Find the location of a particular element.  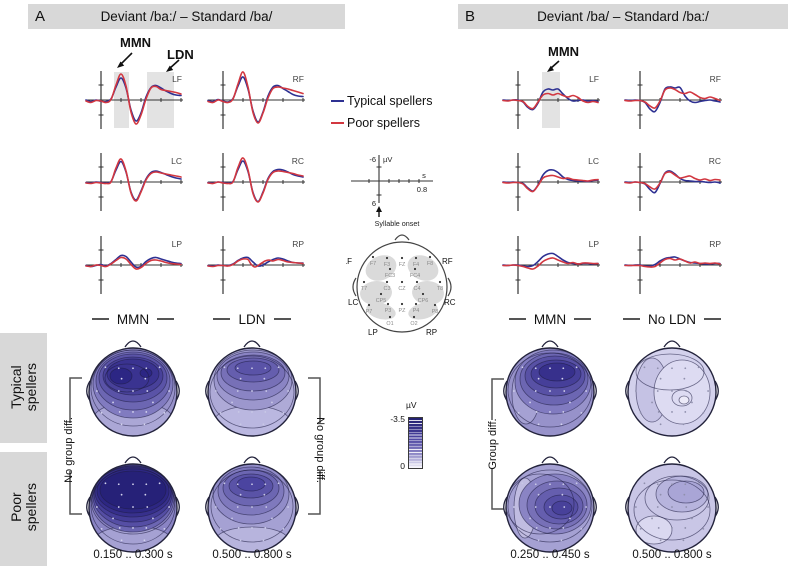

erp-plot-b-rf: RF is located at coordinates (673, 100).